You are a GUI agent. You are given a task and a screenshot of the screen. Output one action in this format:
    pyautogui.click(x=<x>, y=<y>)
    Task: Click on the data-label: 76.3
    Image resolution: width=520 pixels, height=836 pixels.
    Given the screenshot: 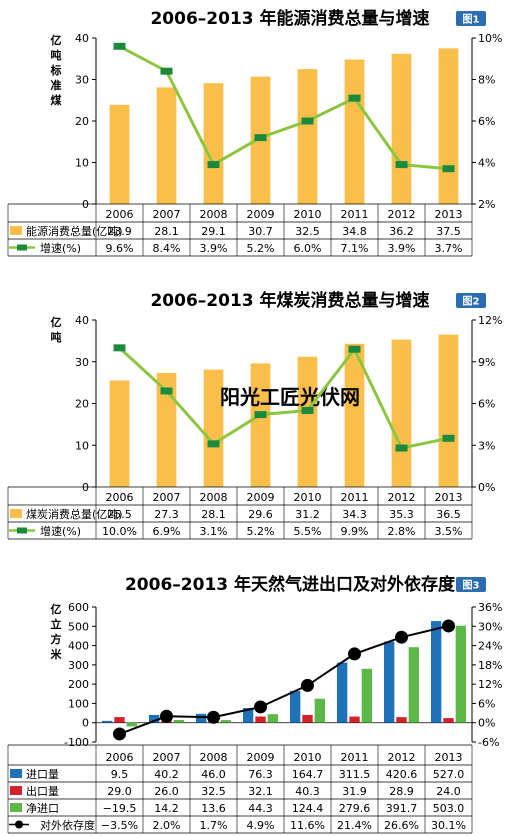 What is the action you would take?
    pyautogui.click(x=260, y=774)
    